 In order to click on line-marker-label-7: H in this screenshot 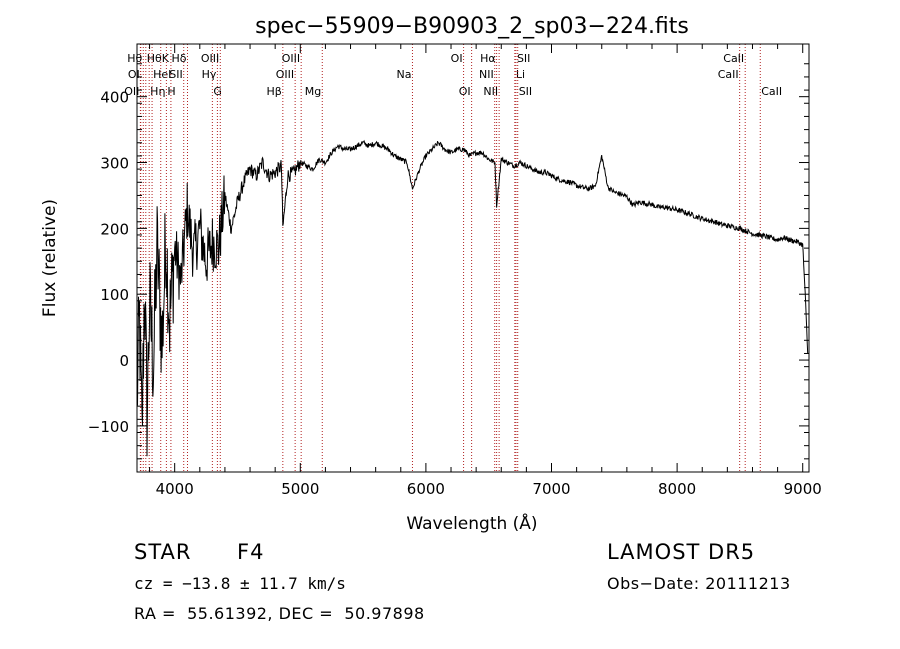, I will do `click(171, 91)`.